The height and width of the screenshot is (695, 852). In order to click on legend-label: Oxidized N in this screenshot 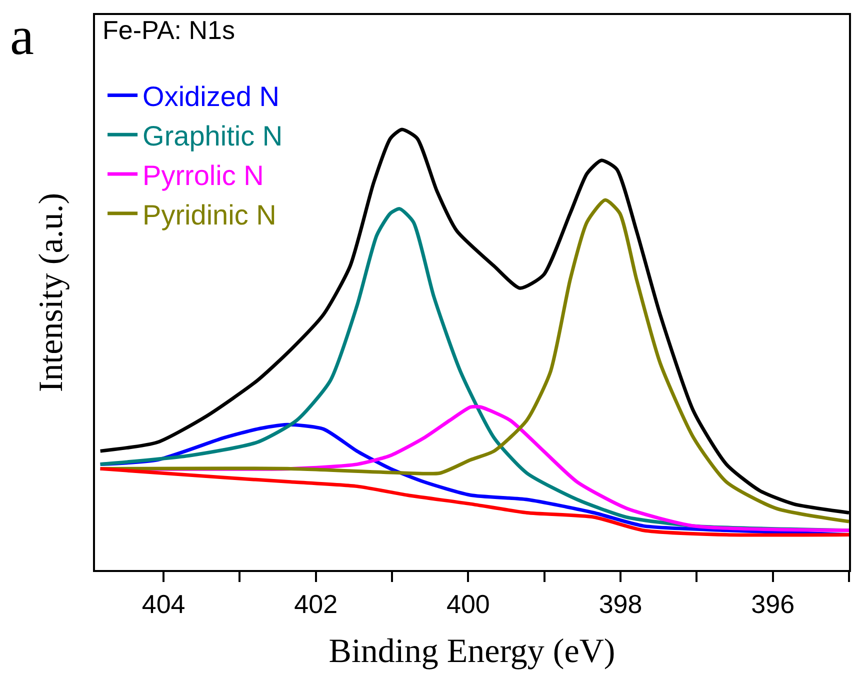, I will do `click(211, 96)`.